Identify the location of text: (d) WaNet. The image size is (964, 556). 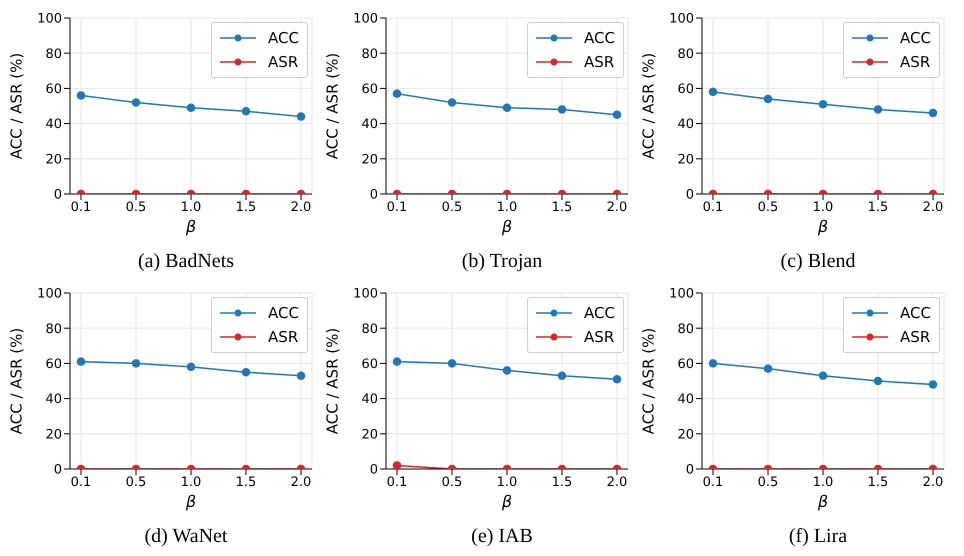
(186, 536).